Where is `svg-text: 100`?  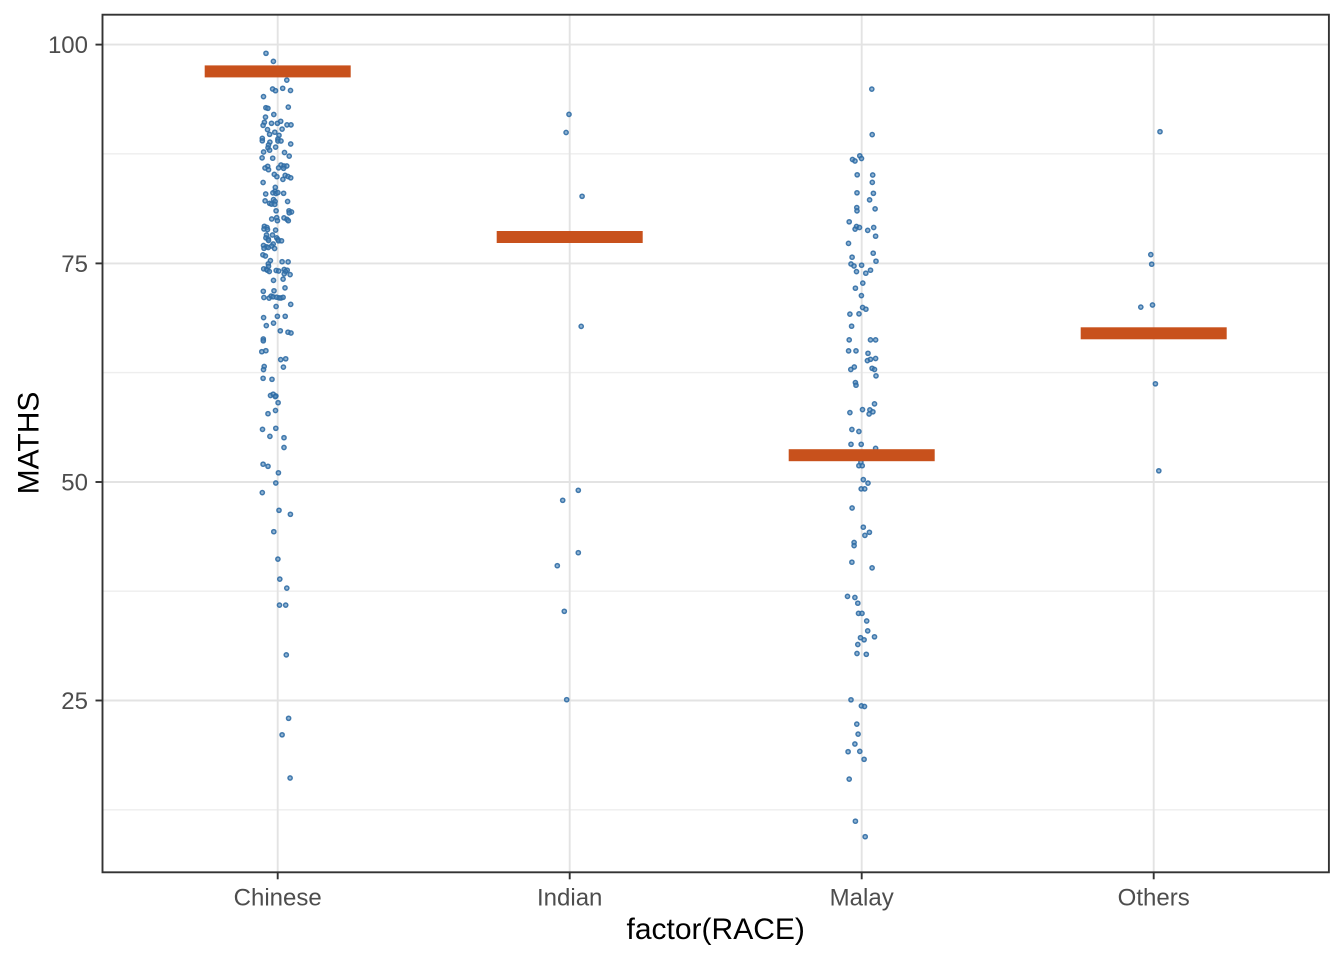
svg-text: 100 is located at coordinates (68, 45).